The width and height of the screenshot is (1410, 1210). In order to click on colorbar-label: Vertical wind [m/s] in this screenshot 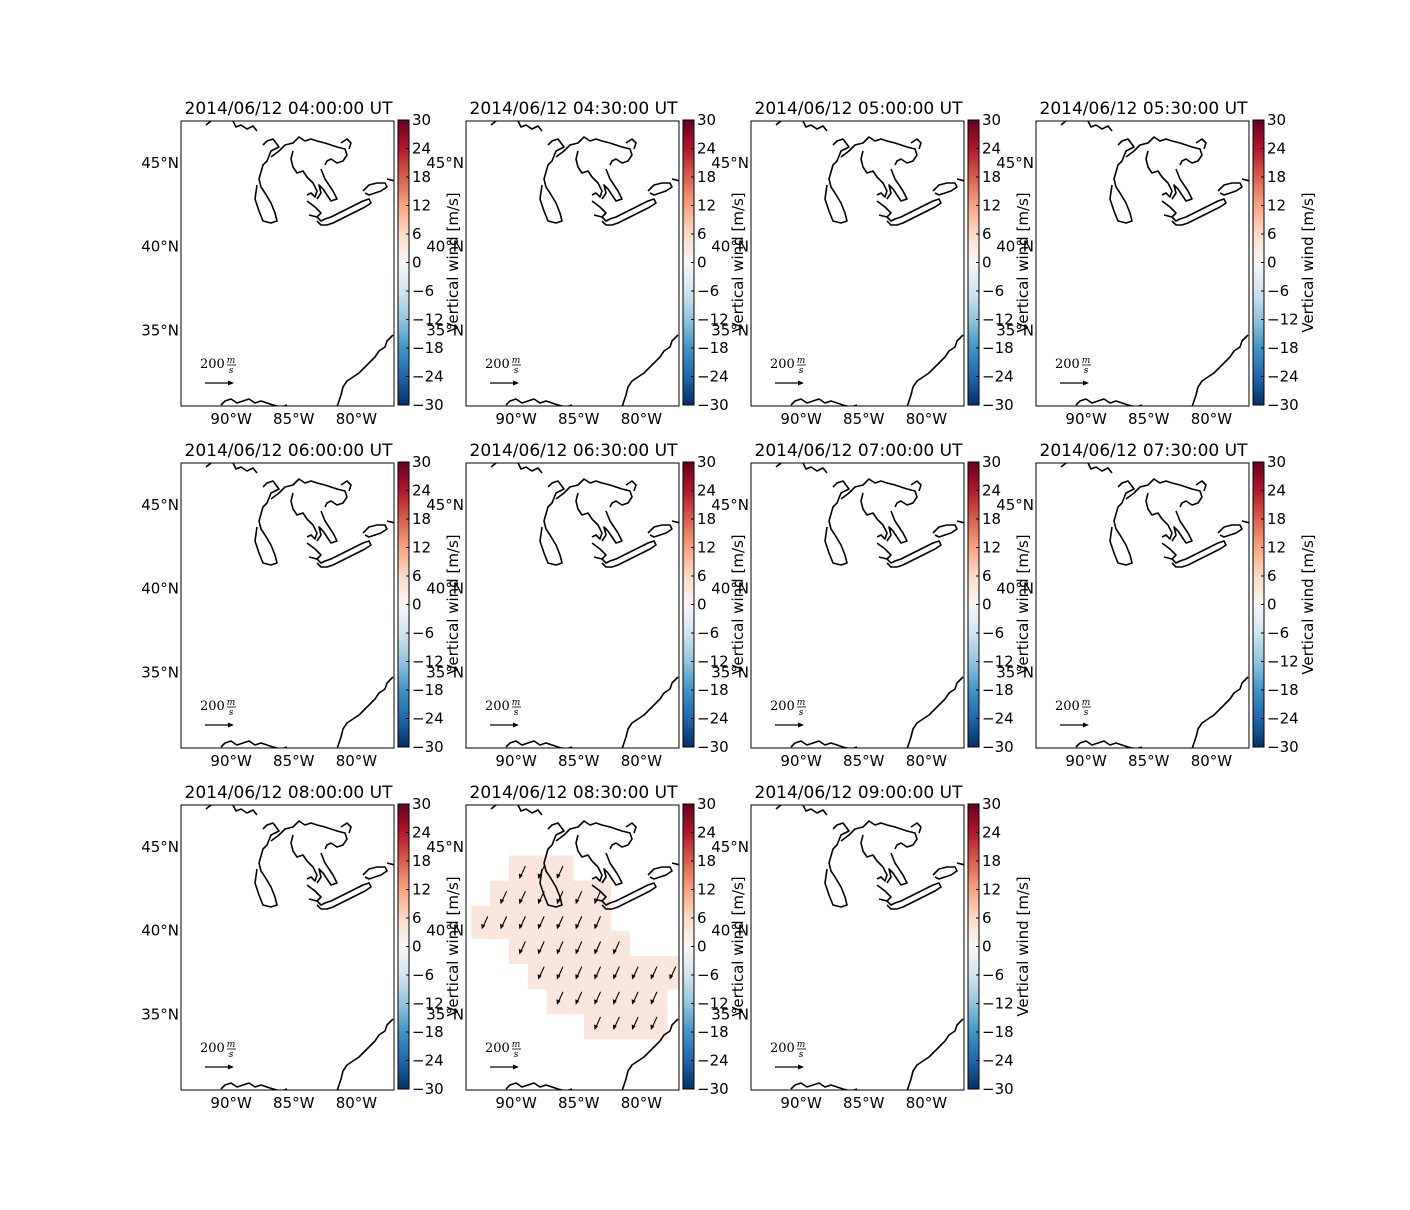, I will do `click(738, 604)`.